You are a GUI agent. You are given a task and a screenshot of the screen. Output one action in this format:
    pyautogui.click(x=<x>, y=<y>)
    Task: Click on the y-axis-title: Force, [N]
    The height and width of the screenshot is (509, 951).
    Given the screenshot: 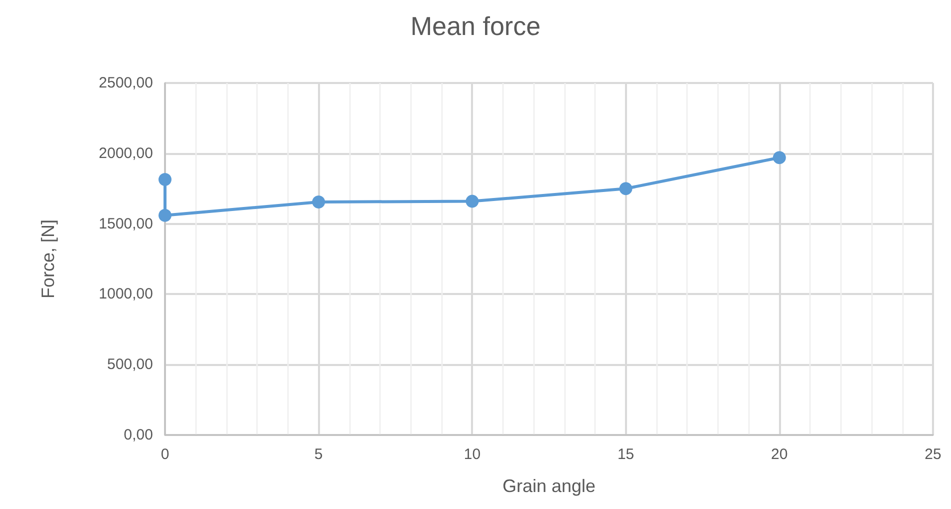 What is the action you would take?
    pyautogui.click(x=48, y=259)
    